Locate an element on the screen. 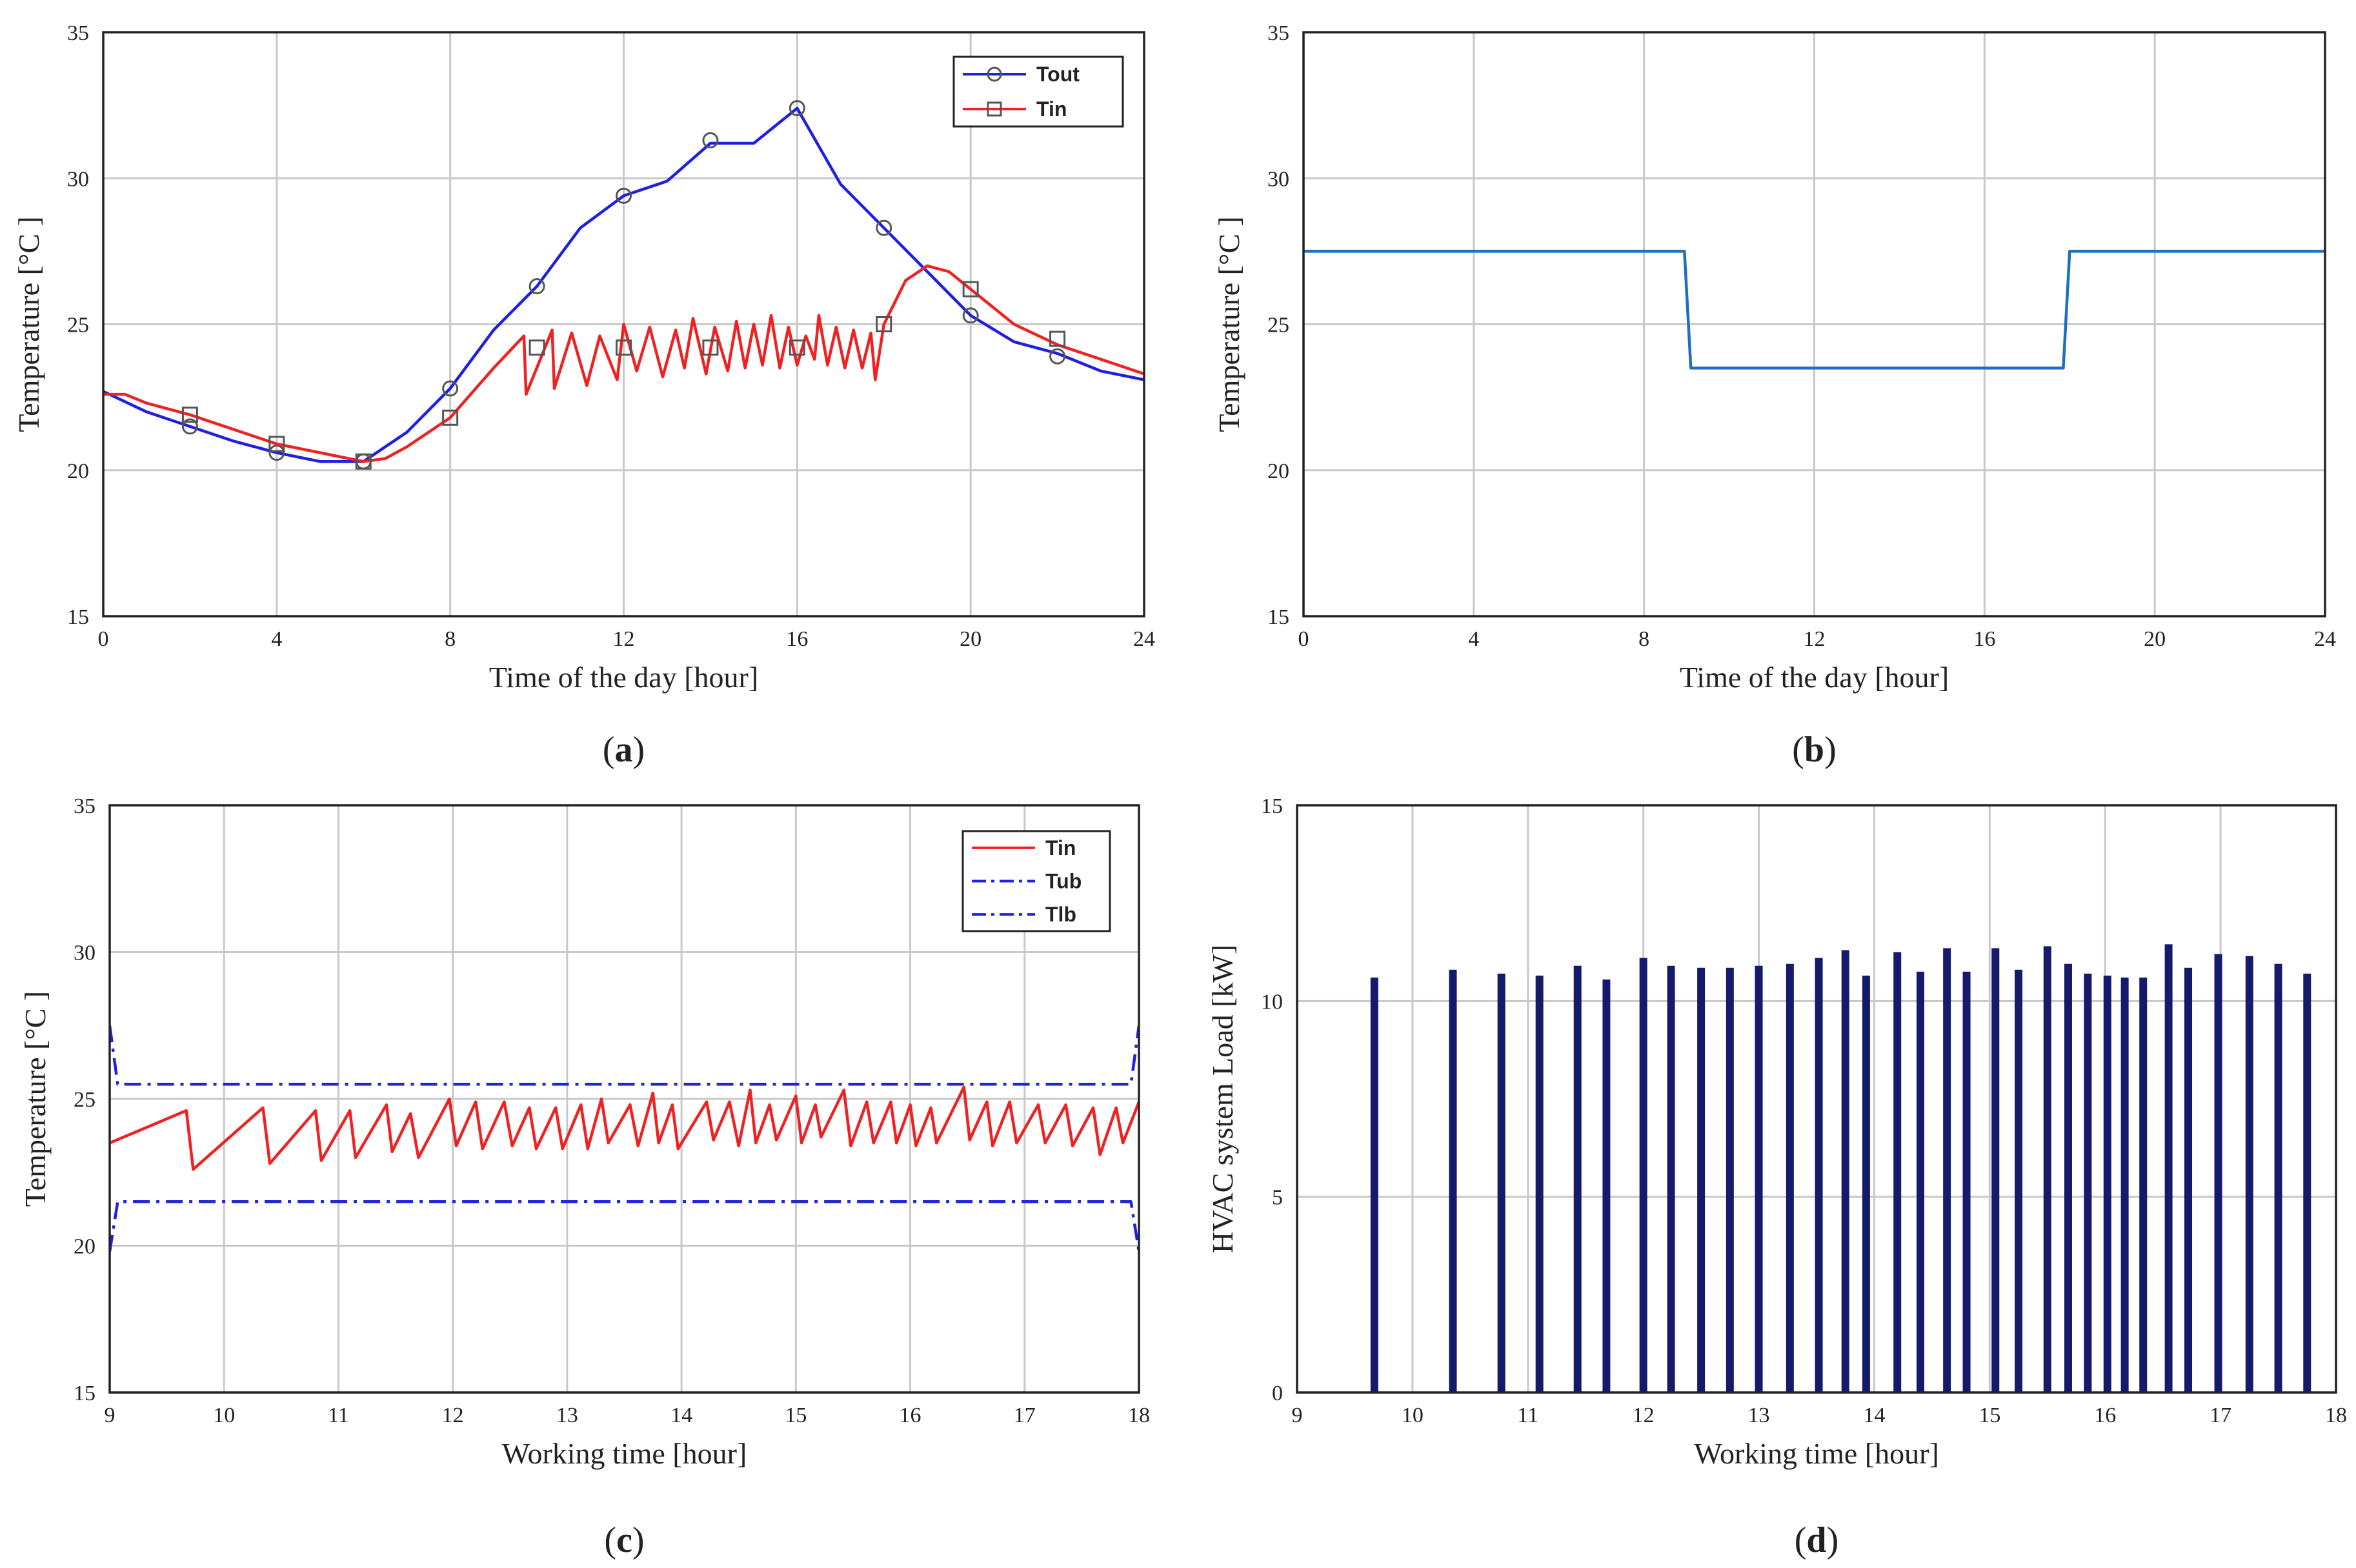  y-axis-label: HVAC system Load [kW] is located at coordinates (1223, 1099).